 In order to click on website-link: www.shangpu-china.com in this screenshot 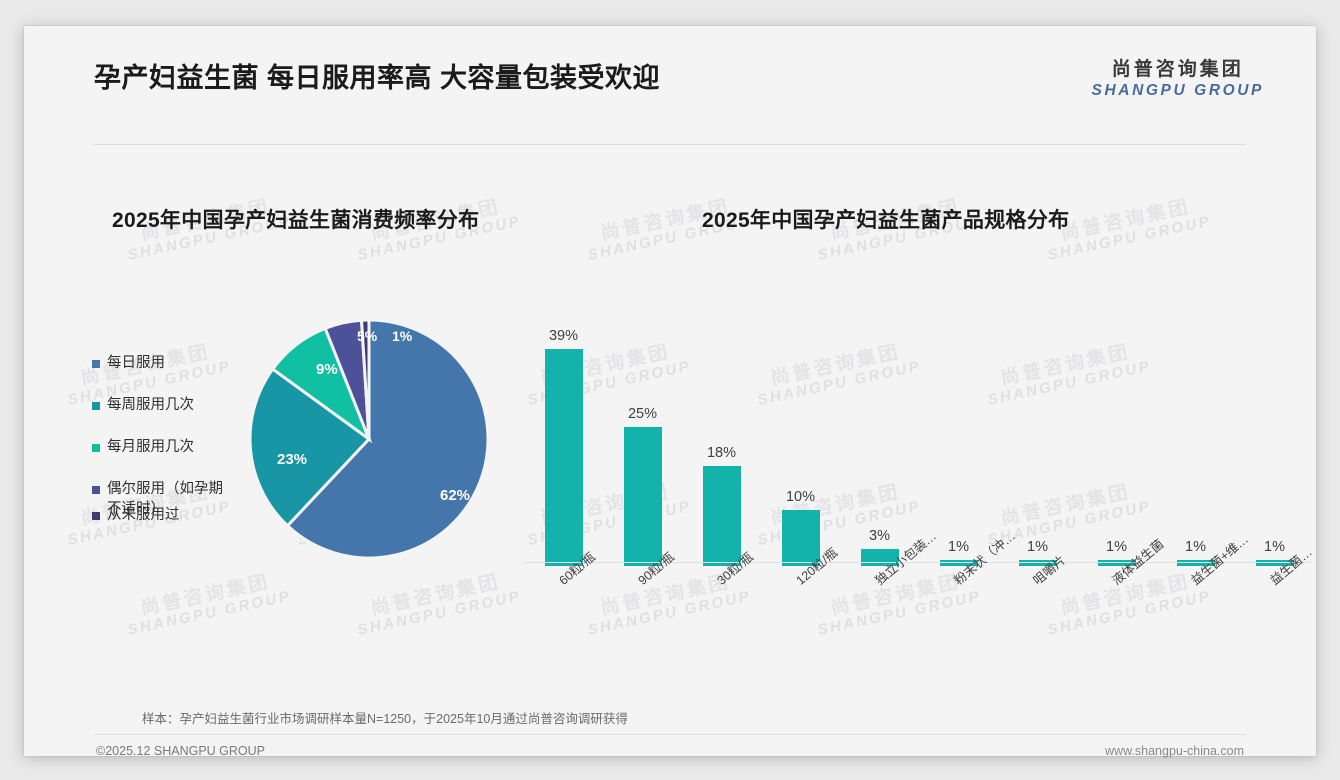, I will do `click(1174, 751)`.